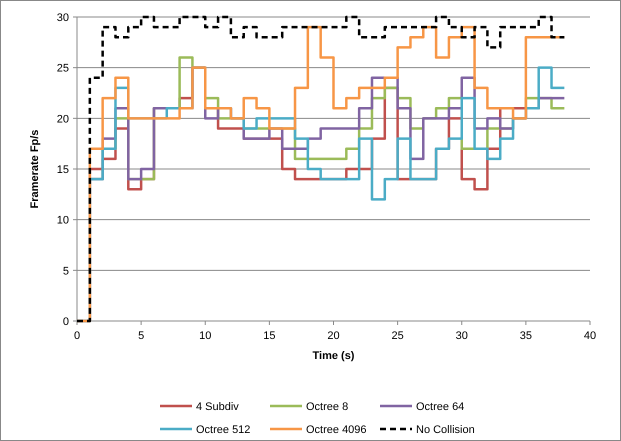  What do you see at coordinates (205, 336) in the screenshot?
I see `x-tick-label: 10` at bounding box center [205, 336].